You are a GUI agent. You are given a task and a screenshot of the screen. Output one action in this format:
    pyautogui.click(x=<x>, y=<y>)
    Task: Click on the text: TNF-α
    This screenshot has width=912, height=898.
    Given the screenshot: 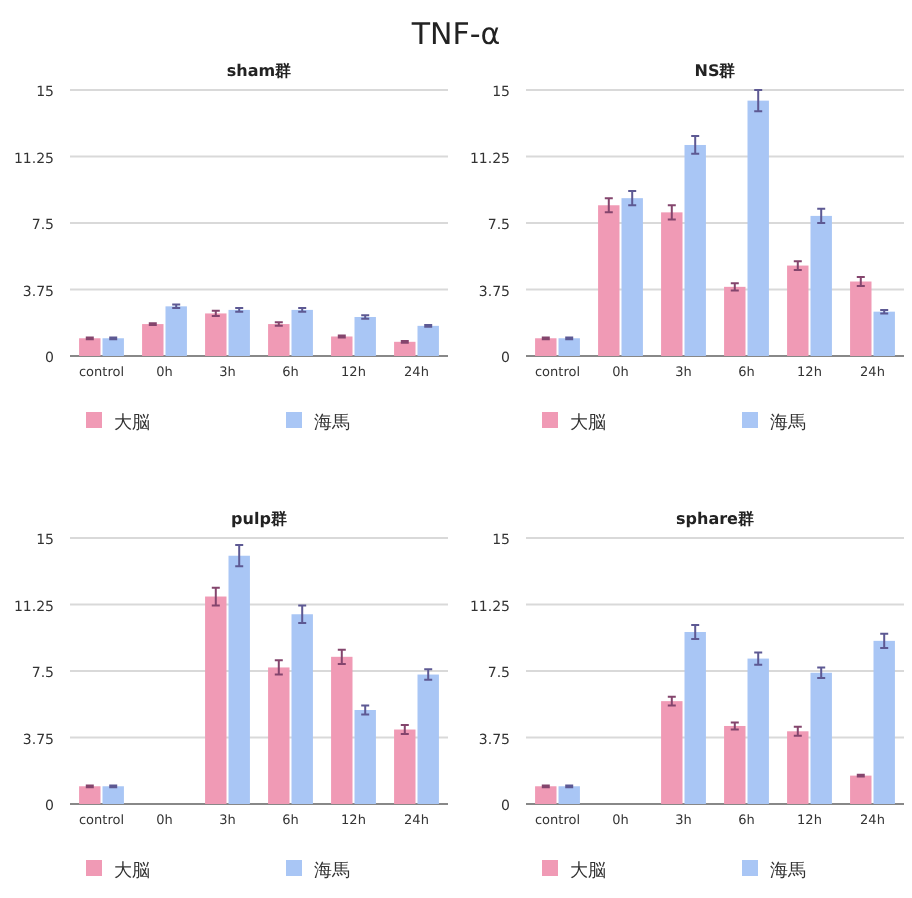 What is the action you would take?
    pyautogui.click(x=455, y=34)
    